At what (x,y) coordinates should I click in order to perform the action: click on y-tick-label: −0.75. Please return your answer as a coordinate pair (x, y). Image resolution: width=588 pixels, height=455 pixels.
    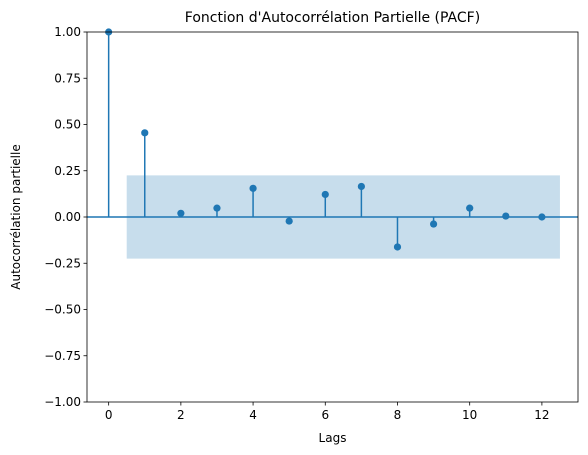
    Looking at the image, I should click on (62, 356).